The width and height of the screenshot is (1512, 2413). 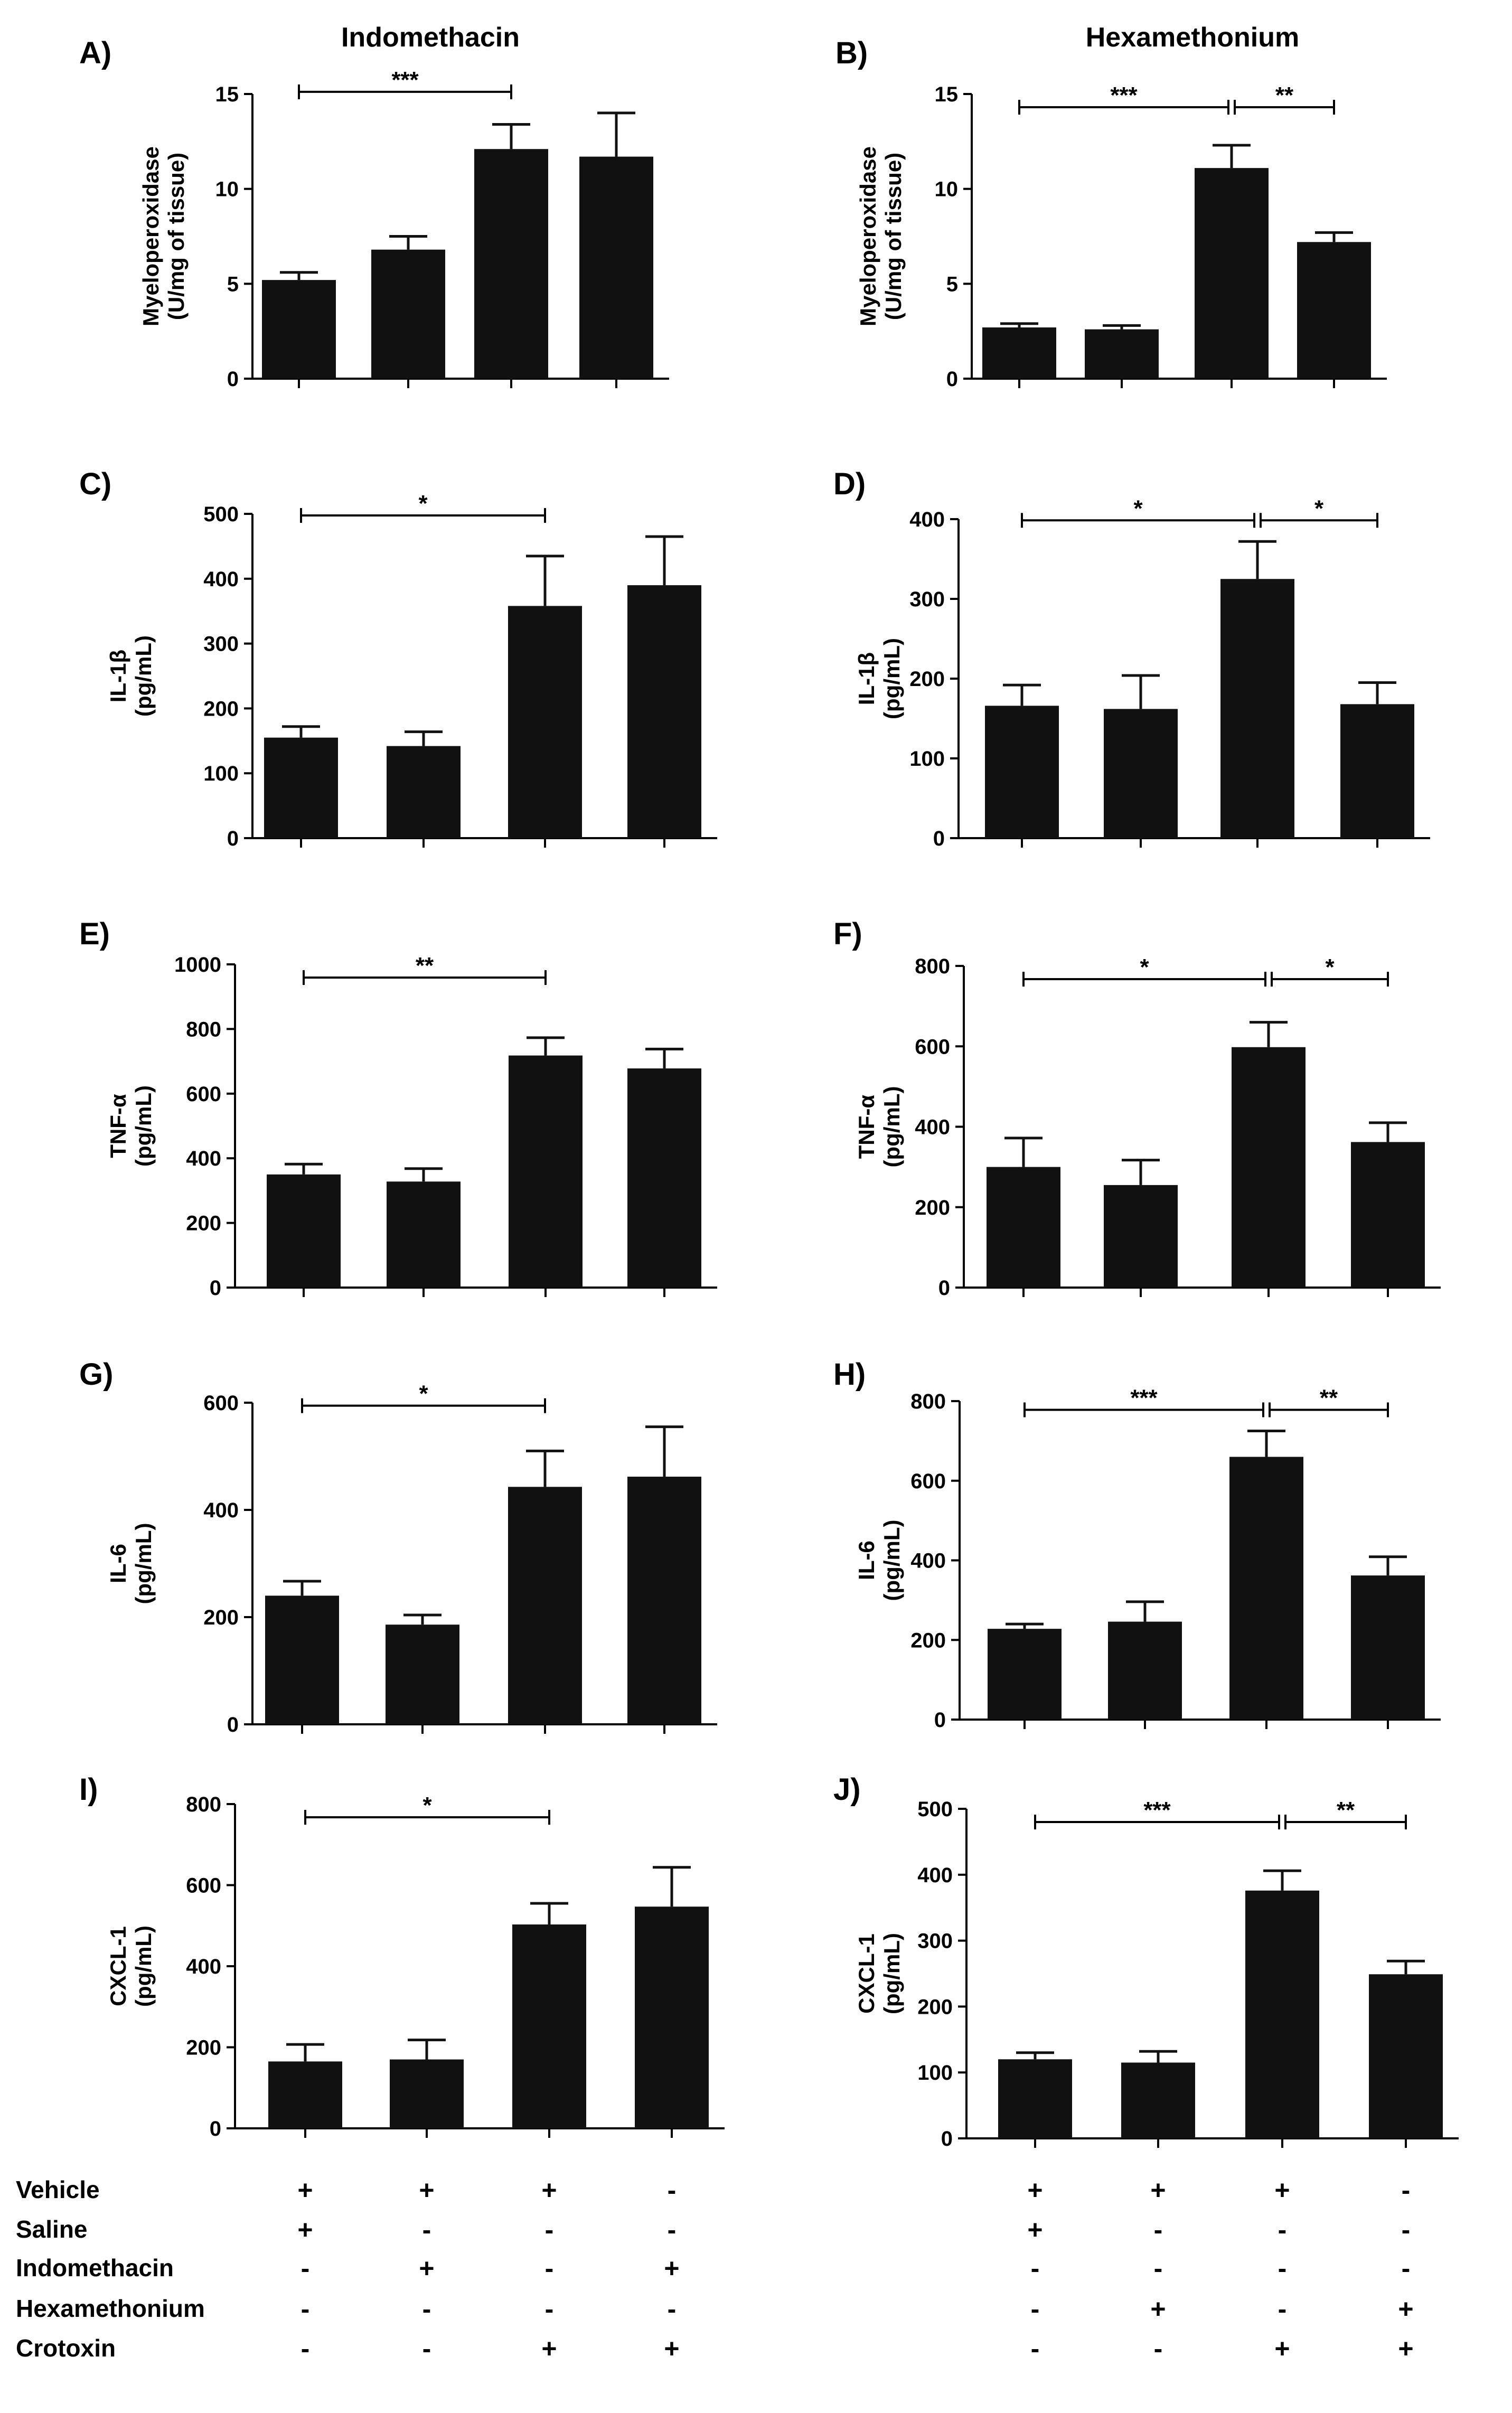 I want to click on panel-label: C), so click(x=95, y=484).